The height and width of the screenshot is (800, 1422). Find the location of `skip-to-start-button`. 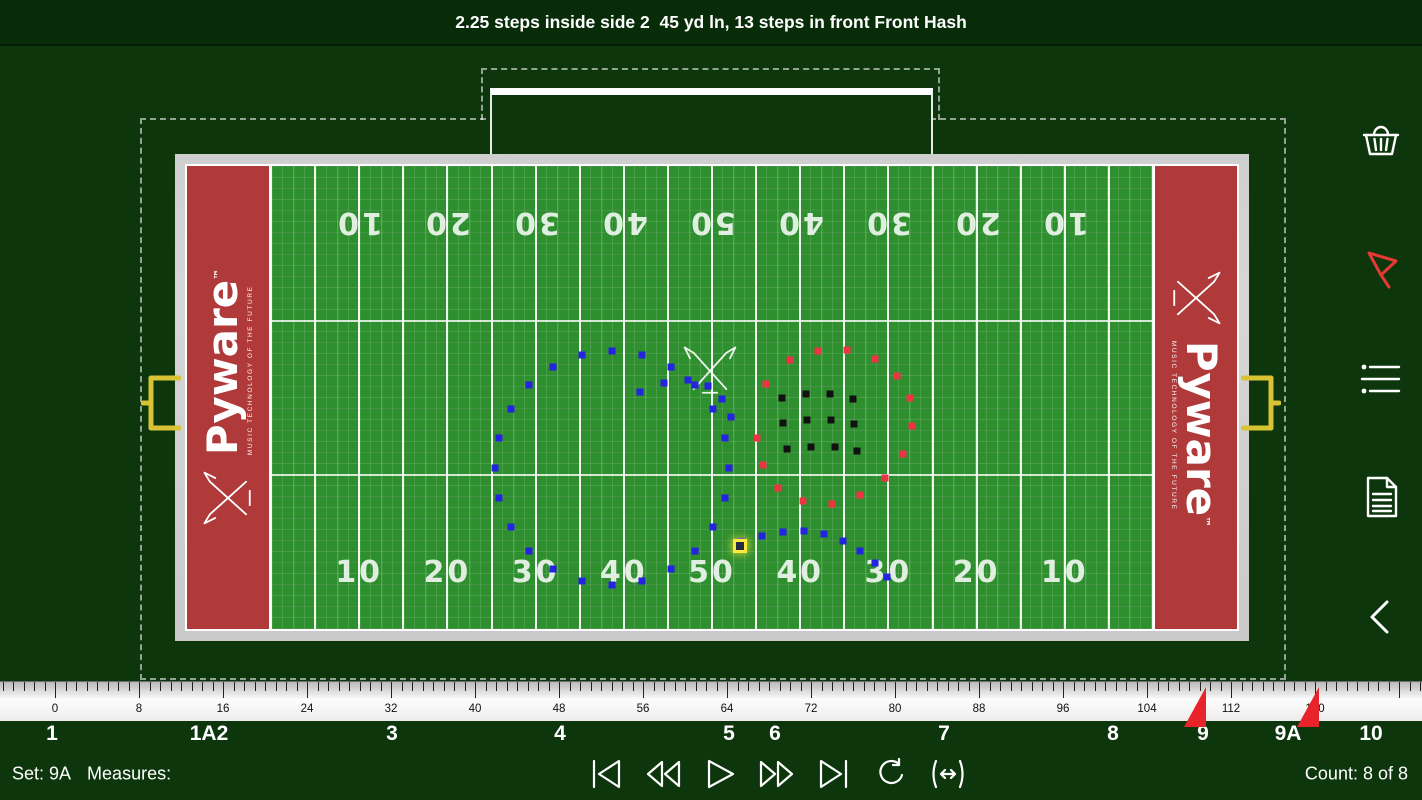

skip-to-start-button is located at coordinates (606, 774).